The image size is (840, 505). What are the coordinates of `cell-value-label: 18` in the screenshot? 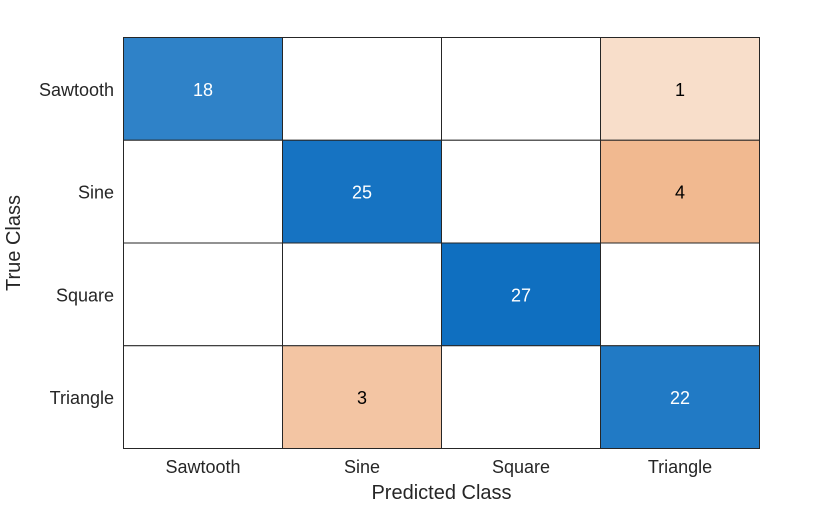 It's located at (203, 90).